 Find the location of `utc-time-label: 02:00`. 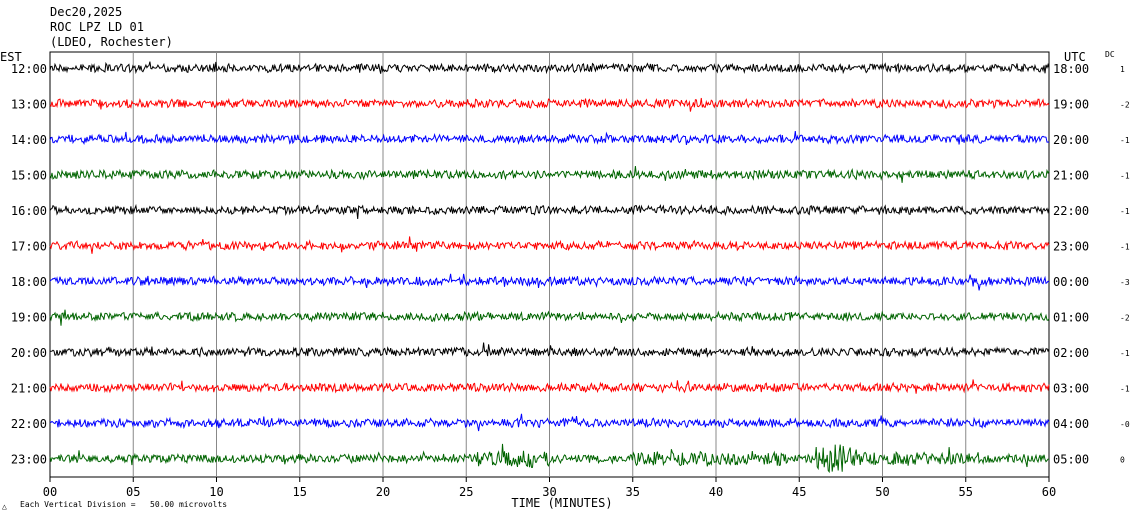

utc-time-label: 02:00 is located at coordinates (1071, 353).